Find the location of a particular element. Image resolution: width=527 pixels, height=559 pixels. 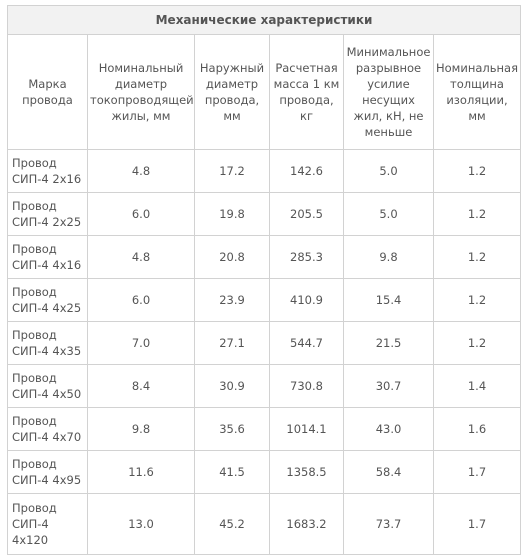

table-row: Провод СИП-4 4х95 11.6 41.5 1358.5 58.4 1.7 is located at coordinates (264, 472).